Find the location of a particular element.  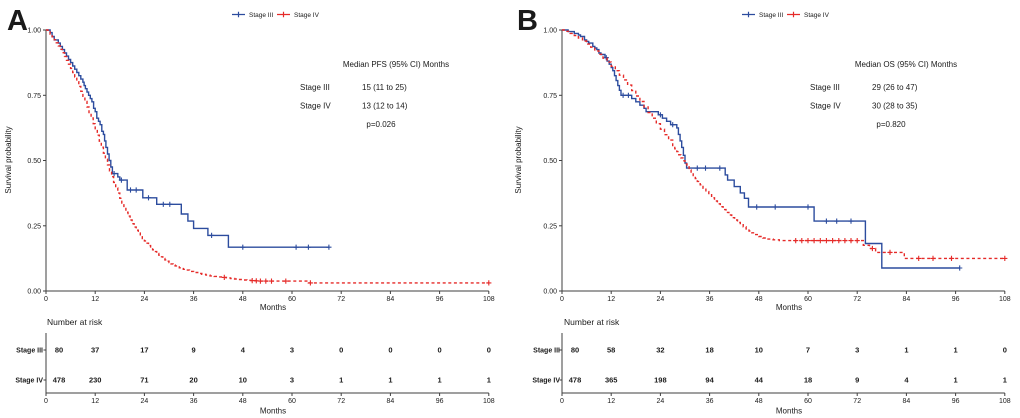

risk-count: 3 is located at coordinates (292, 350).